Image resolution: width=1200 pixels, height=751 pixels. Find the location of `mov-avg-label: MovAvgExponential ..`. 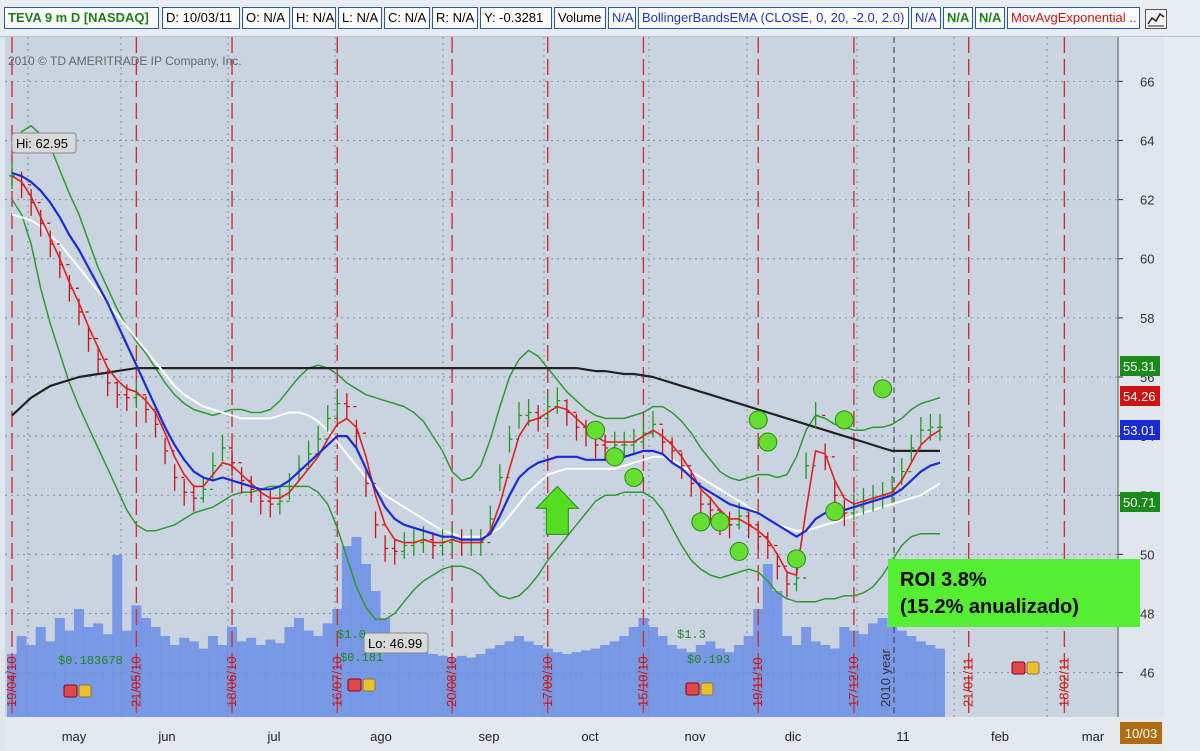

mov-avg-label: MovAvgExponential .. is located at coordinates (1073, 18).